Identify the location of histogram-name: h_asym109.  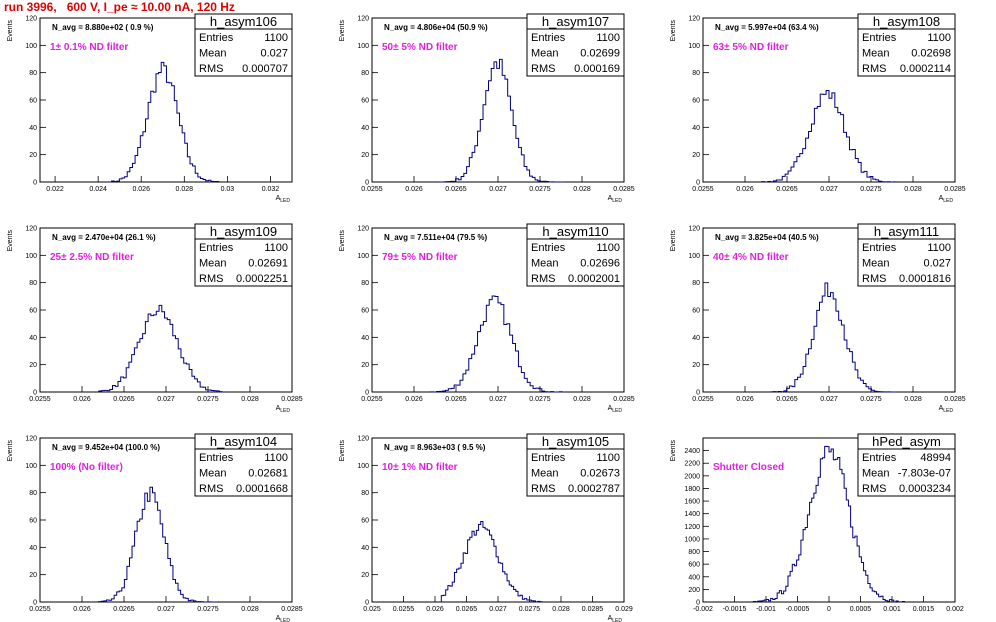
(243, 231).